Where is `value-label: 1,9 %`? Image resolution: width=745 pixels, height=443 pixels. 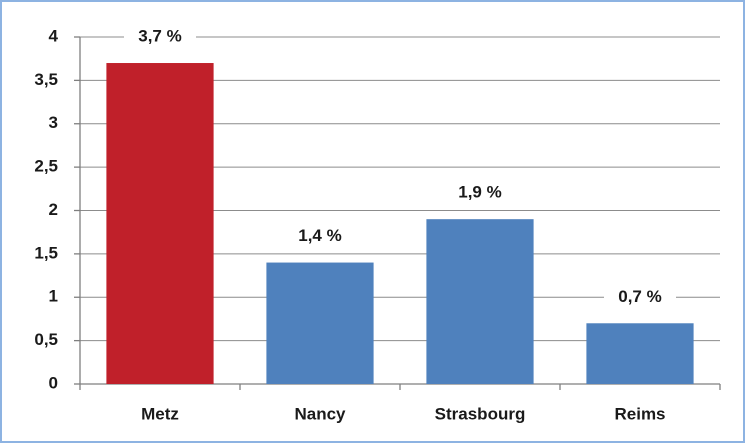 value-label: 1,9 % is located at coordinates (479, 192).